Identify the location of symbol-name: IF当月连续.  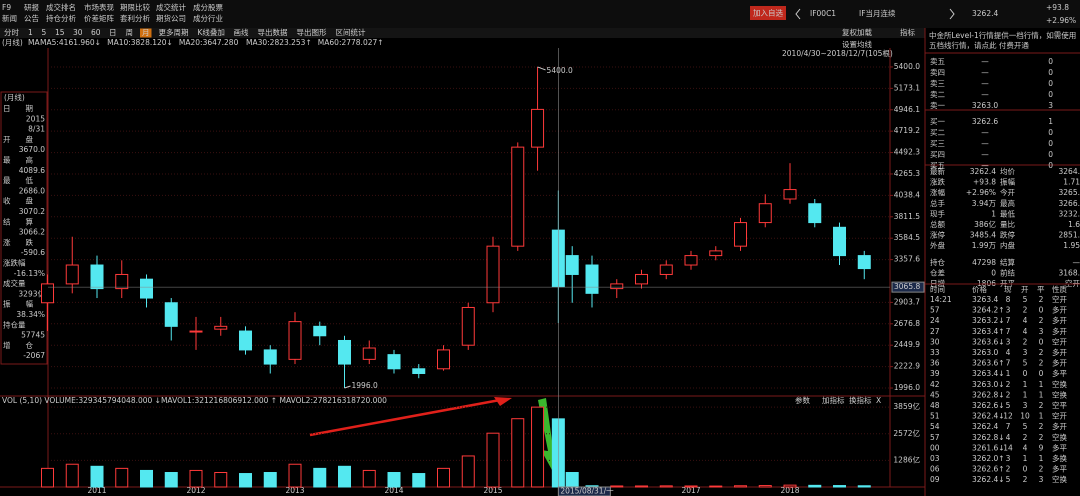
(877, 13).